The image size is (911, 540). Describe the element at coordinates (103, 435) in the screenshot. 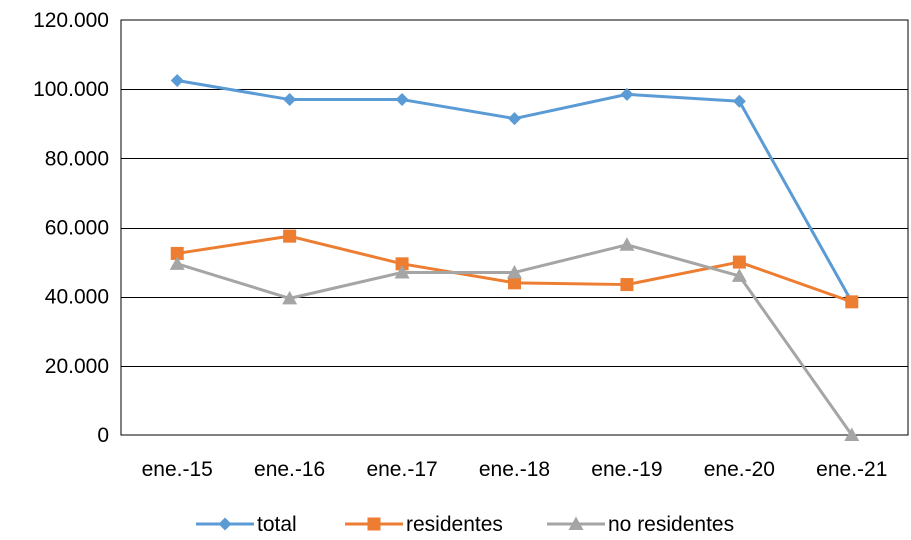

I see `y-tick-label: 0` at that location.